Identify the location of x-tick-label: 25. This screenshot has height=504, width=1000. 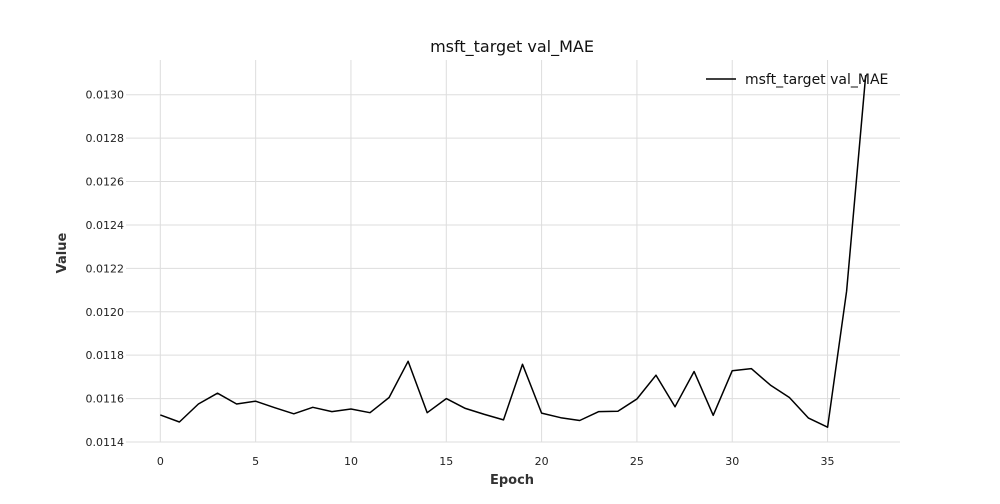
(637, 461).